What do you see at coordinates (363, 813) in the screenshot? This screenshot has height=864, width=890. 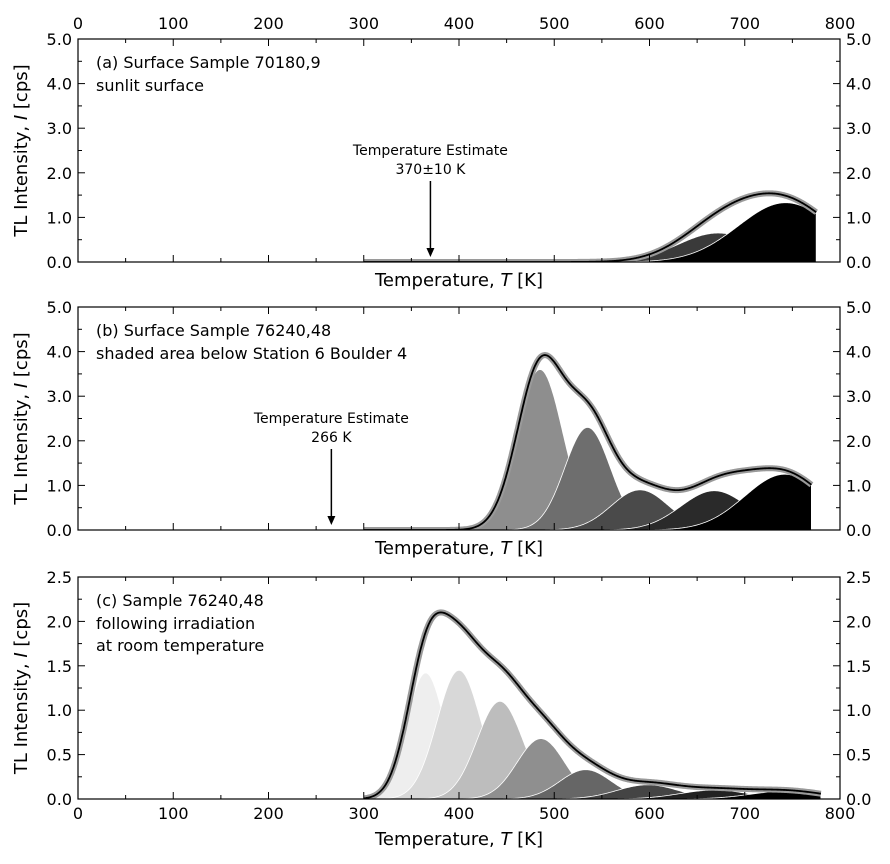 I see `x-tick-label: 300` at bounding box center [363, 813].